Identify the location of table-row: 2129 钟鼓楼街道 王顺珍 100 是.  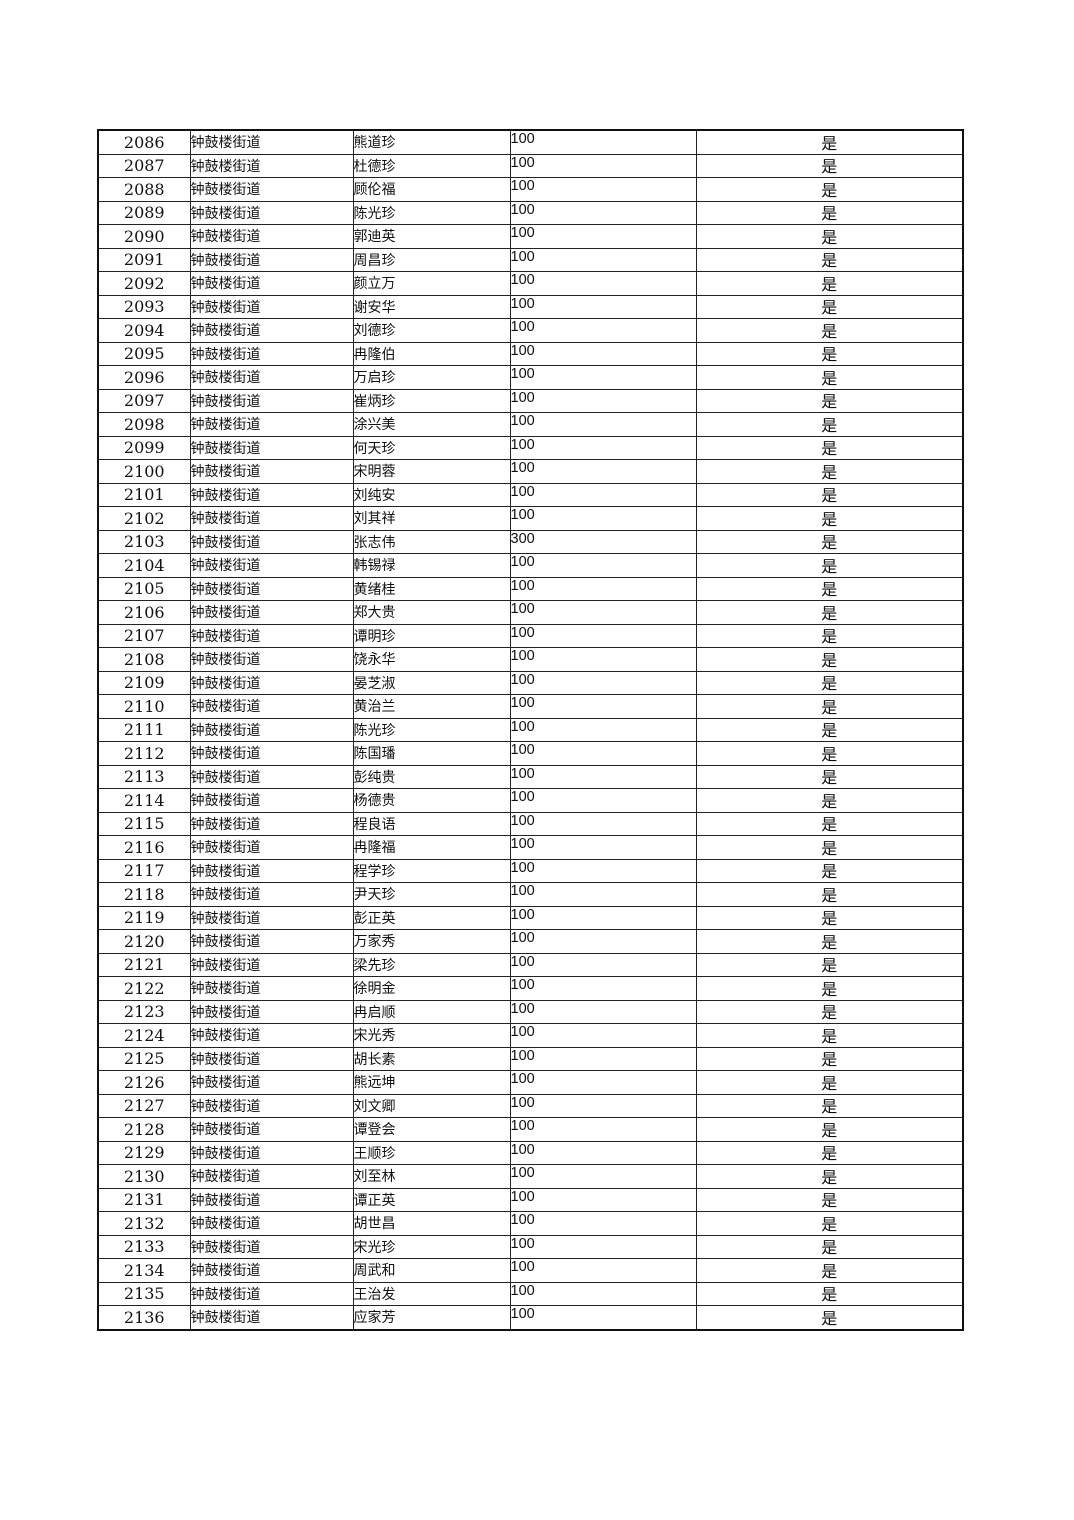
(530, 1152).